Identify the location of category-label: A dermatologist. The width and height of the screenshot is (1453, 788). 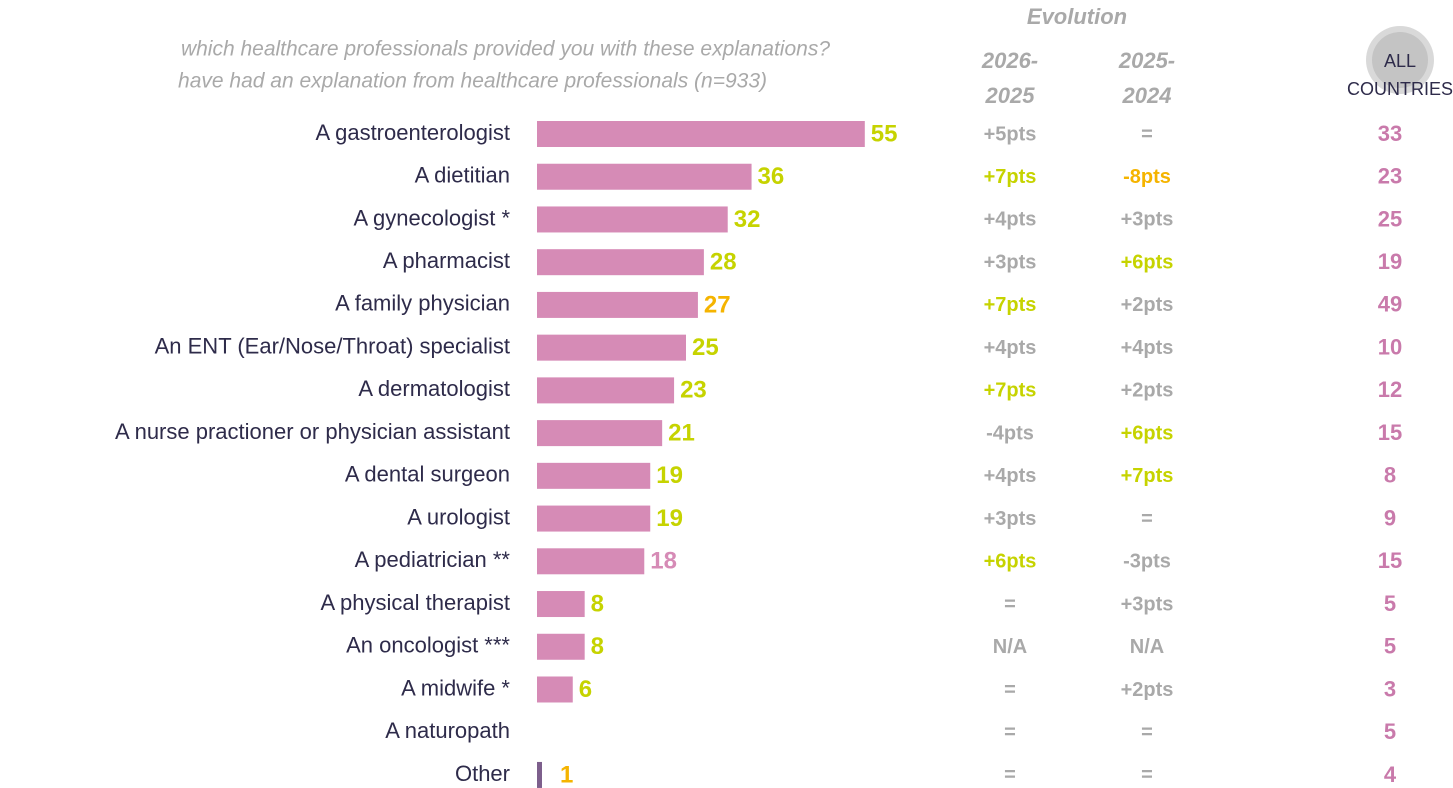
(434, 388).